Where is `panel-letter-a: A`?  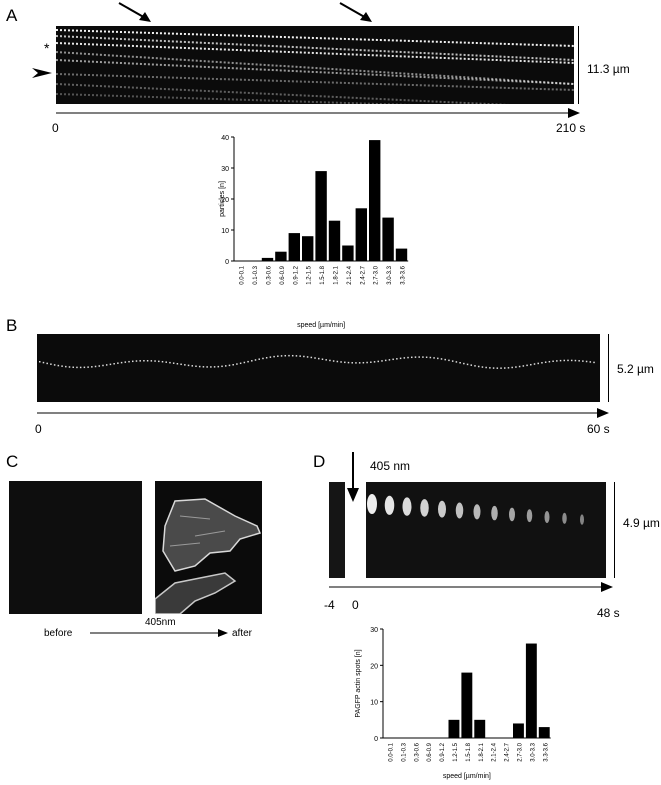
panel-letter-a: A is located at coordinates (12, 15).